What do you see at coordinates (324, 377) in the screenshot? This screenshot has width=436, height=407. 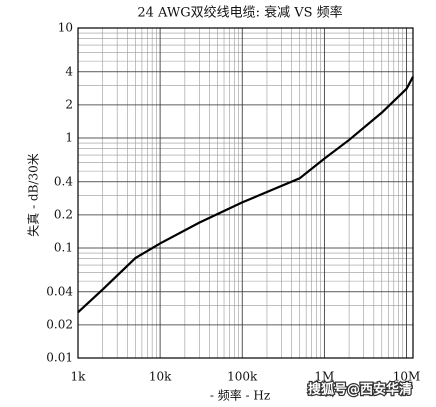 I see `x-tick-label: 1M` at bounding box center [324, 377].